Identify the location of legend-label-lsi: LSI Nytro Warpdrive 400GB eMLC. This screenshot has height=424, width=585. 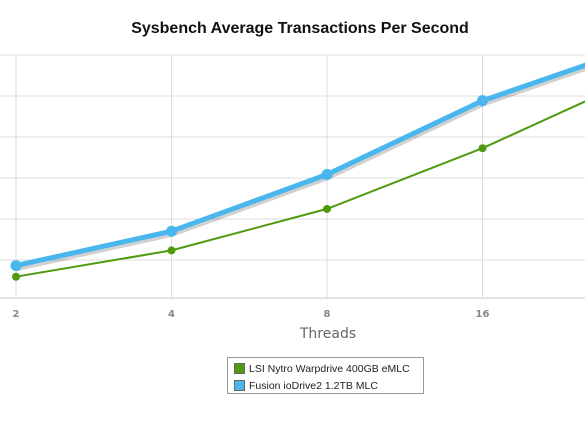
(329, 368).